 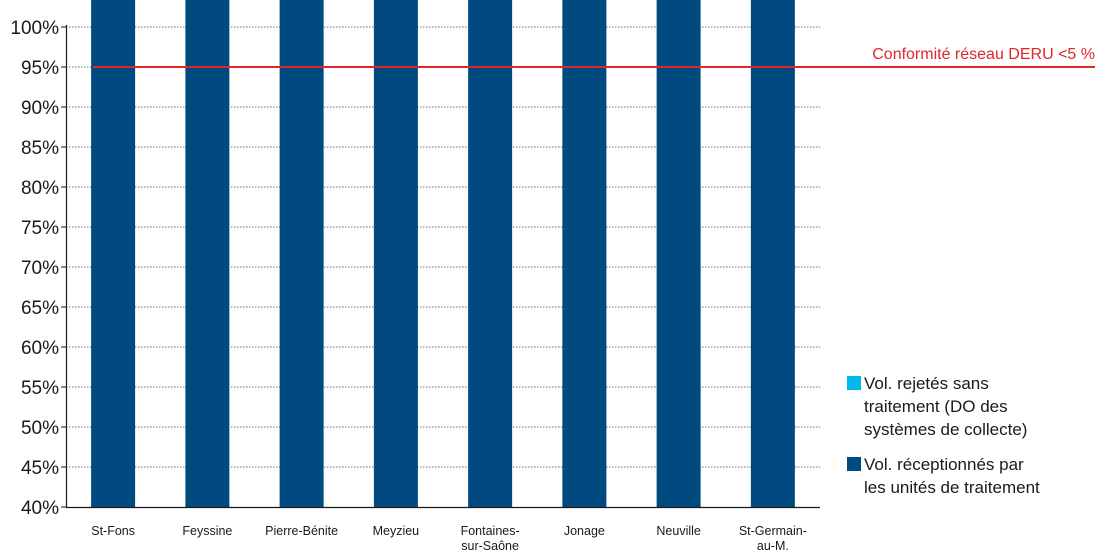 I want to click on y-tick-label: 85%, so click(x=40, y=148).